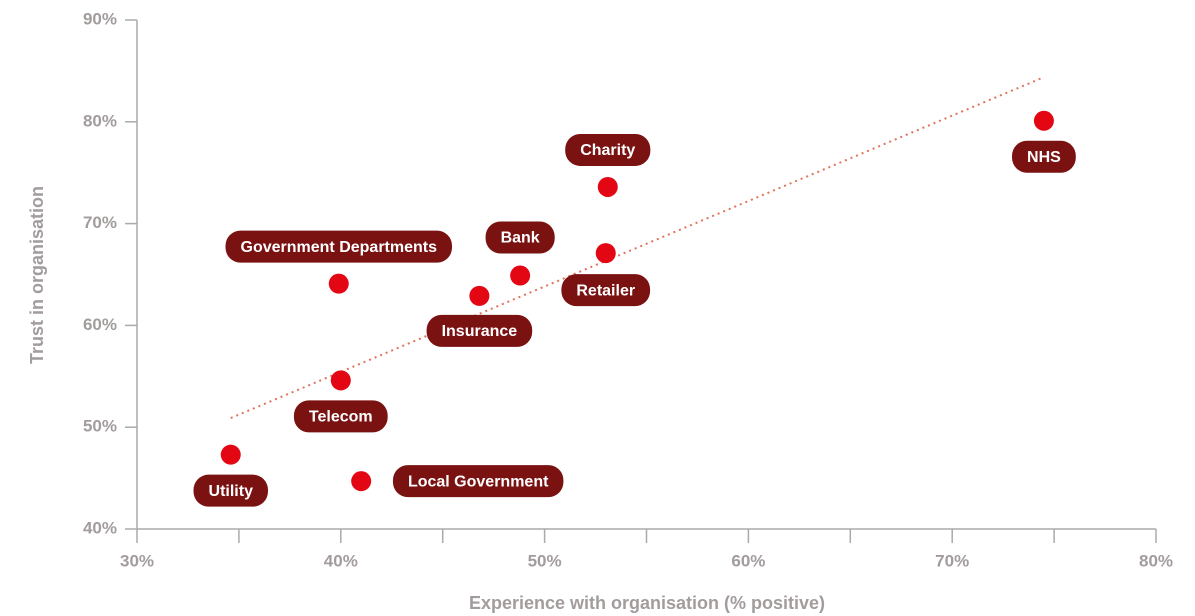  I want to click on label-text: Retailer, so click(605, 290).